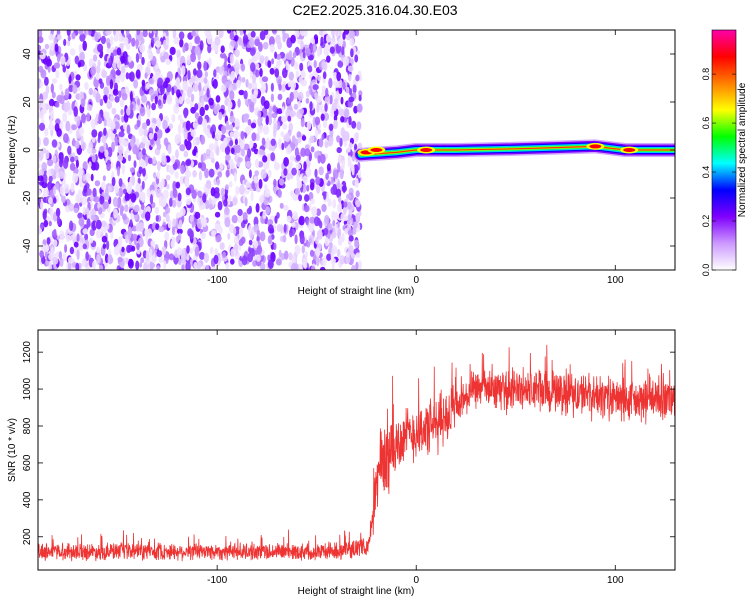  What do you see at coordinates (706, 172) in the screenshot?
I see `colorbar-tick-label: 0.4` at bounding box center [706, 172].